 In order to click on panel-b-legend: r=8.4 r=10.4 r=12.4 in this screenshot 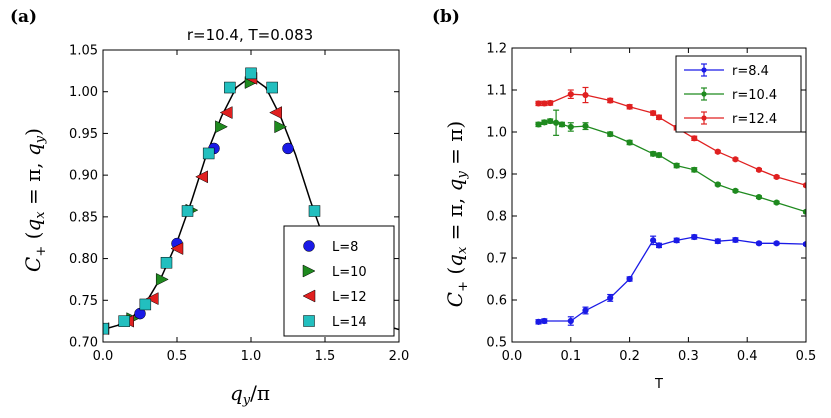, I will do `click(738, 94)`.